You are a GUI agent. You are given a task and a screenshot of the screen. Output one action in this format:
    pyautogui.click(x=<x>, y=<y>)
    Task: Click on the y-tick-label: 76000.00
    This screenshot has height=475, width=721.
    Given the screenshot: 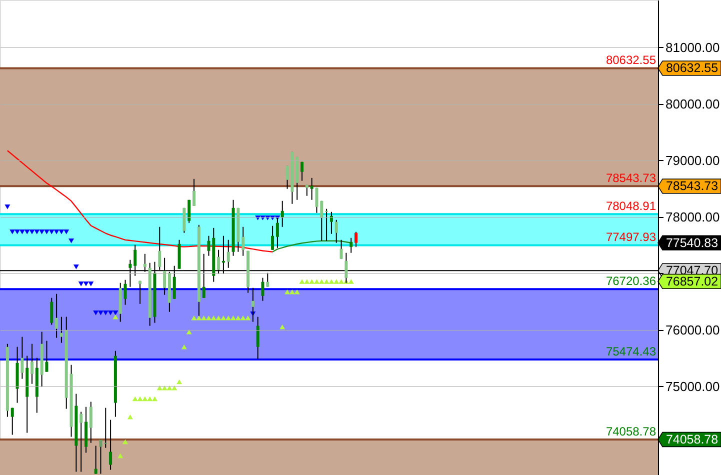 What is the action you would take?
    pyautogui.click(x=693, y=330)
    